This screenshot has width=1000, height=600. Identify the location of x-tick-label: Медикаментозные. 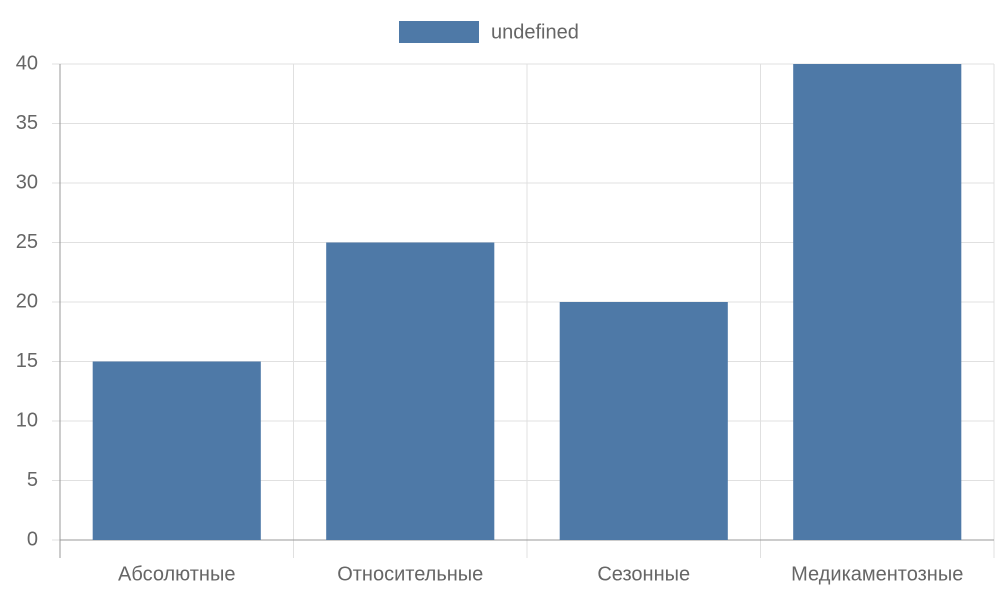
(877, 574).